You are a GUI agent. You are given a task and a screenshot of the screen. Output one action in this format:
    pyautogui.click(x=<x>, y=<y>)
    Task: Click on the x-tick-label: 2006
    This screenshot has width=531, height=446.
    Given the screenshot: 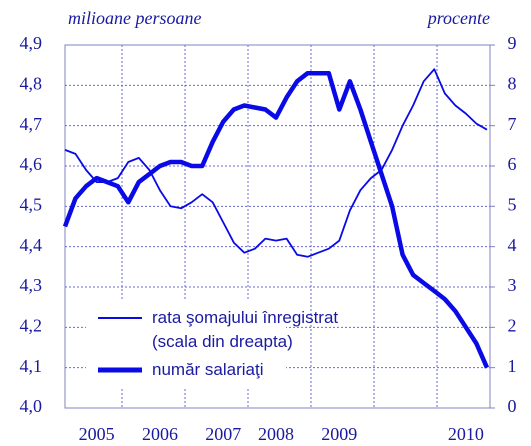 What is the action you would take?
    pyautogui.click(x=160, y=434)
    